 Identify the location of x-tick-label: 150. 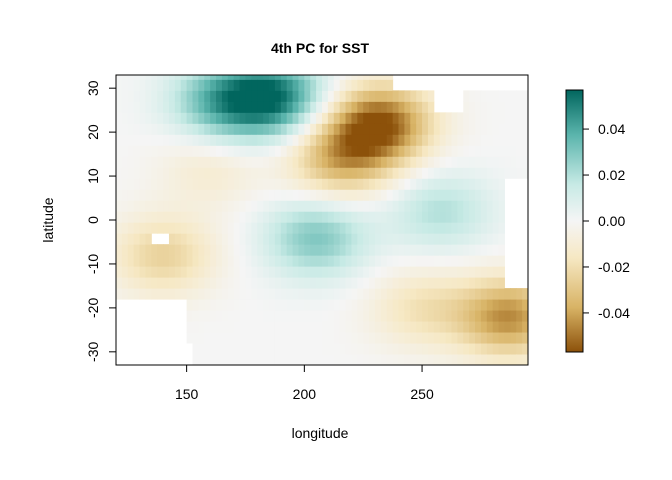
(187, 394).